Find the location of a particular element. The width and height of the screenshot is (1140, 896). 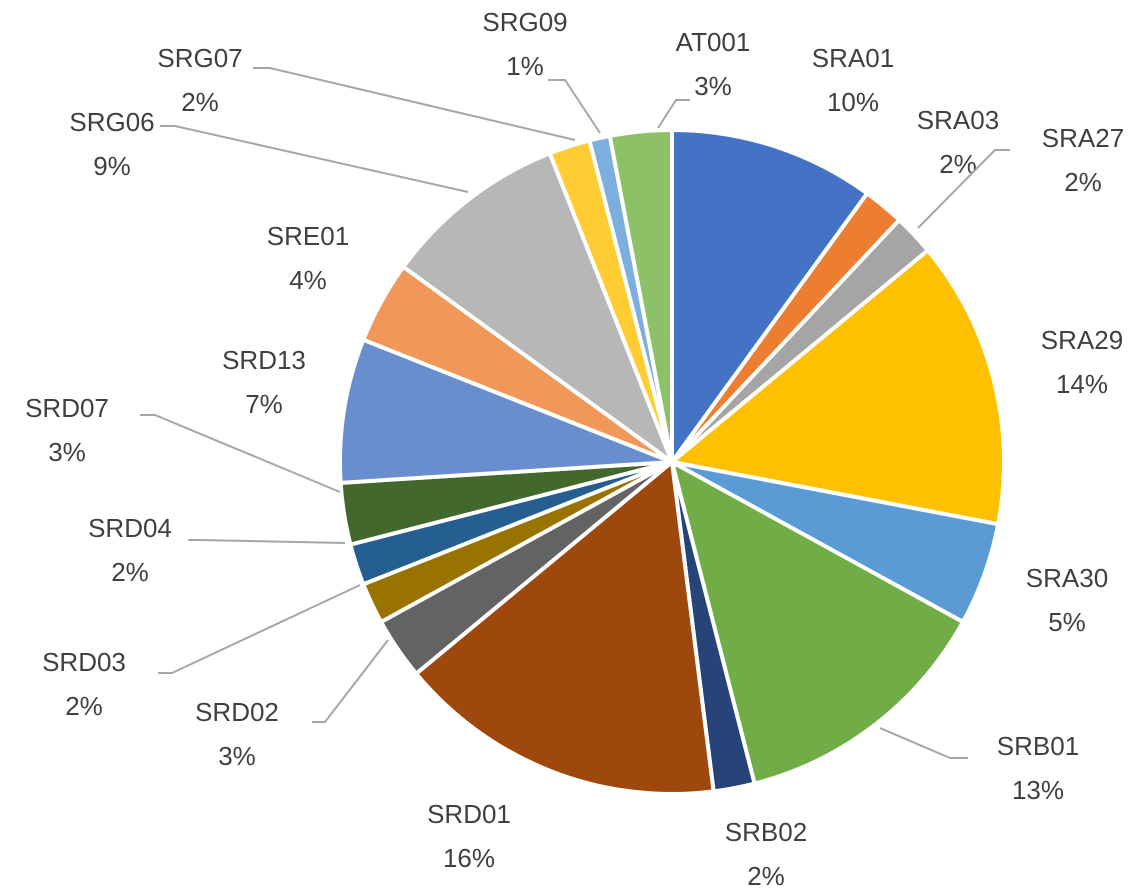

slice-value-label: 13% is located at coordinates (1038, 790).